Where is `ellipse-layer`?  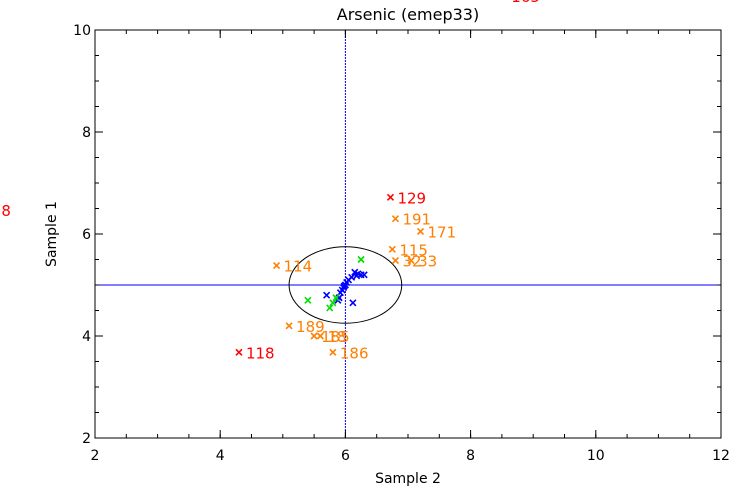
ellipse-layer is located at coordinates (345, 285).